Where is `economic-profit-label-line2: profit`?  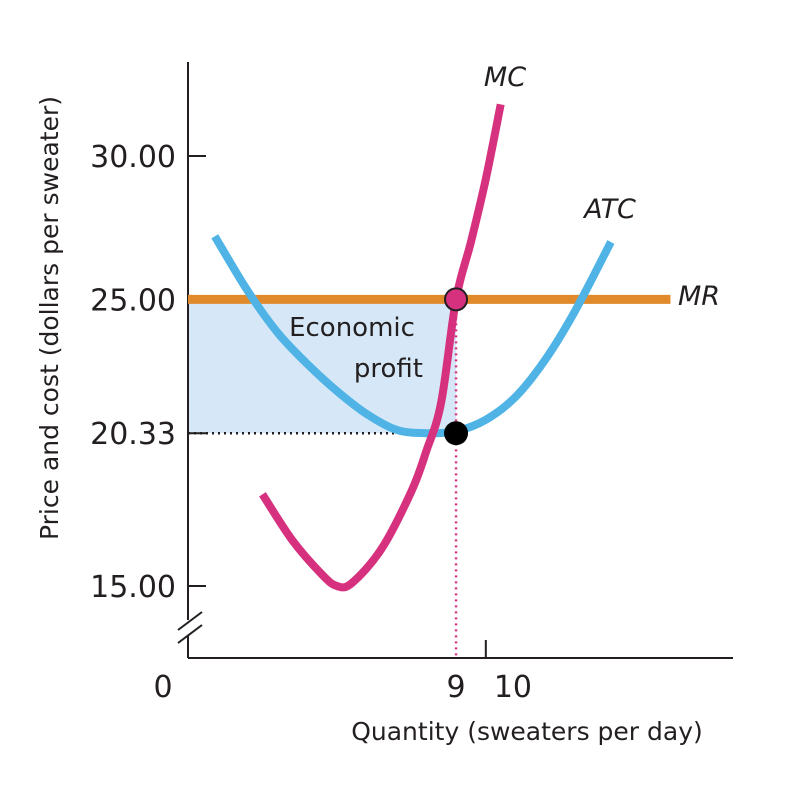 economic-profit-label-line2: profit is located at coordinates (388, 369).